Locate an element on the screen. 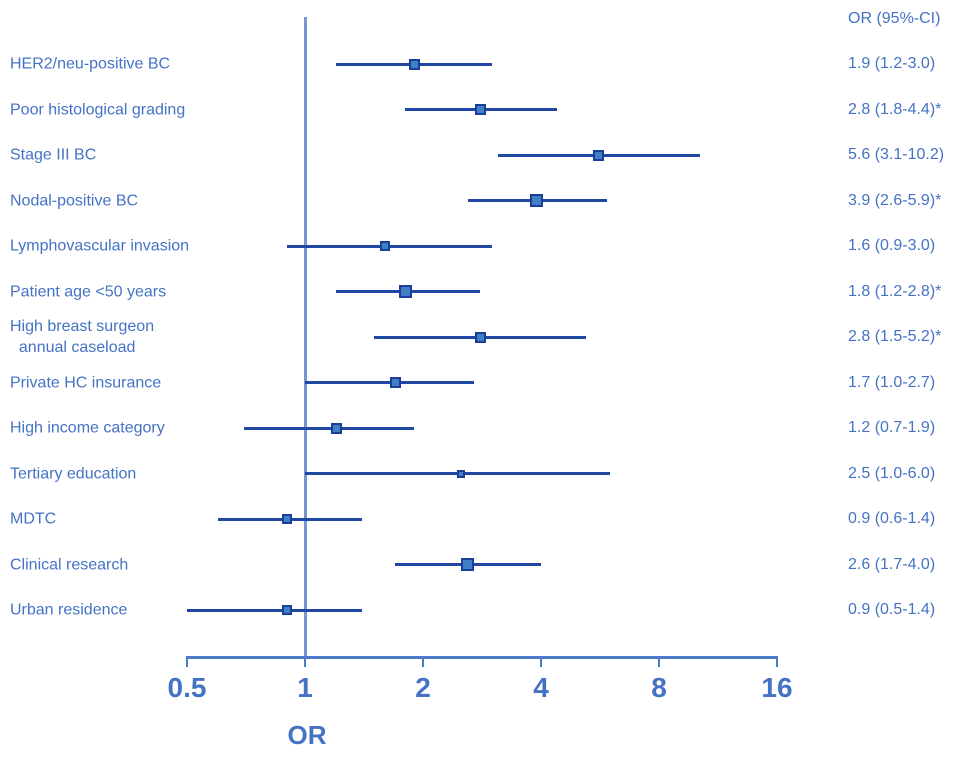  or-ci-value: 1.2 (0.7-1.9) is located at coordinates (892, 427).